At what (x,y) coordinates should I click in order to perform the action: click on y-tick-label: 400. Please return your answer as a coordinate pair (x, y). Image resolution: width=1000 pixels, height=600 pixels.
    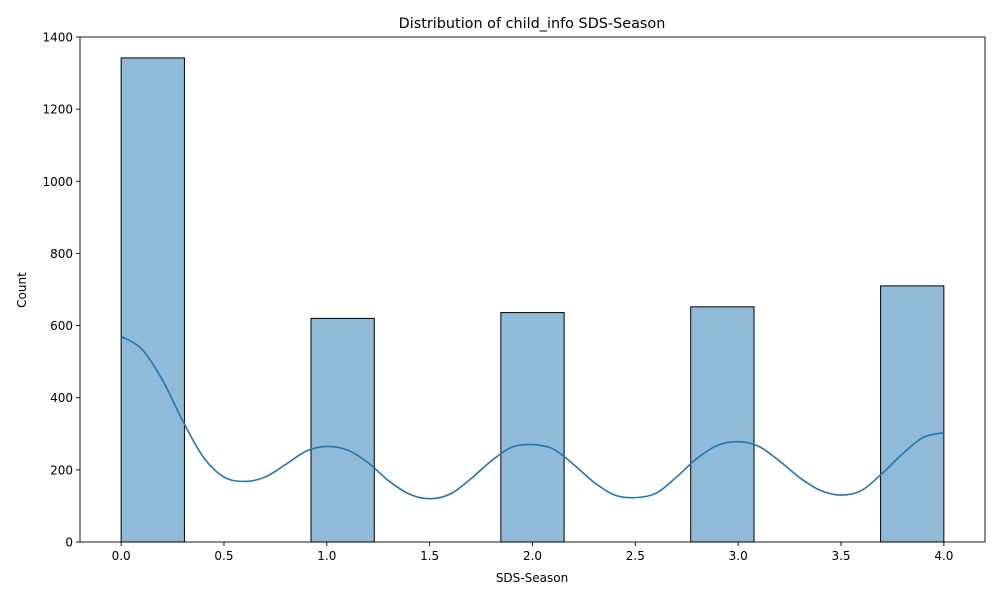
    Looking at the image, I should click on (61, 398).